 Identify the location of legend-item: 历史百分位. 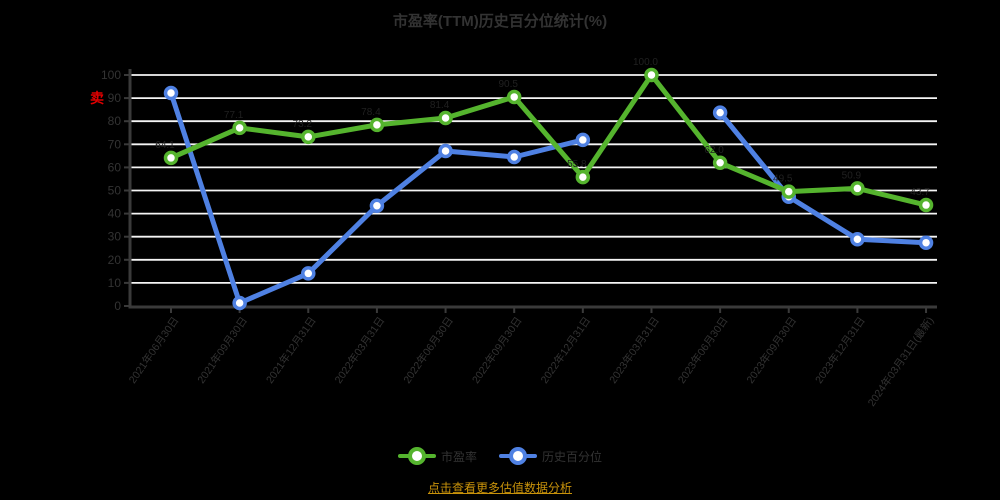
(550, 456).